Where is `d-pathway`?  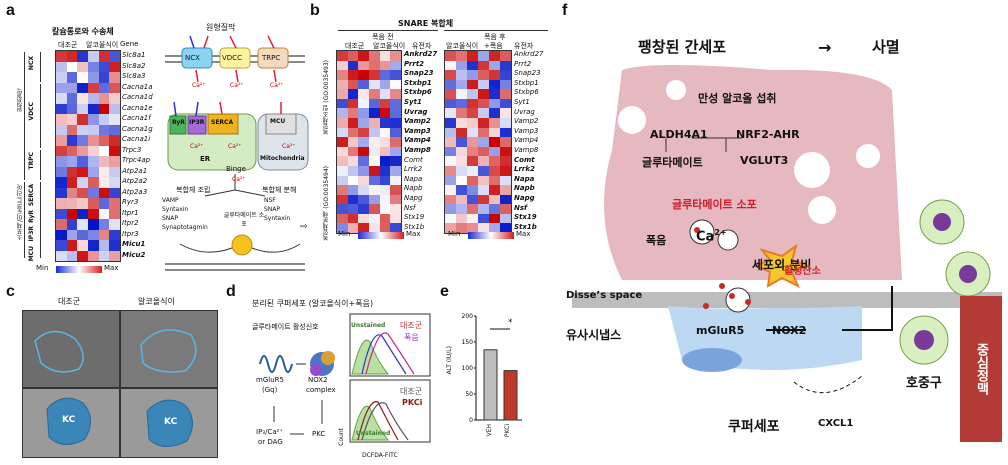
d-pathway is located at coordinates (297, 393).